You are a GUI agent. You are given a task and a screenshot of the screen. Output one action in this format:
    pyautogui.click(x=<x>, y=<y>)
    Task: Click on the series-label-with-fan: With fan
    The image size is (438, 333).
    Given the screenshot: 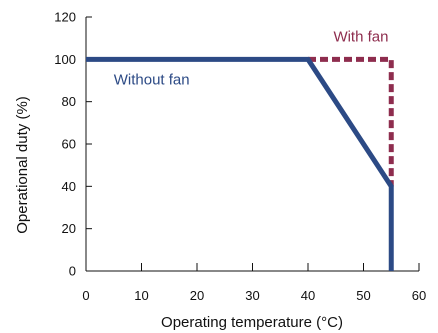 What is the action you would take?
    pyautogui.click(x=360, y=36)
    